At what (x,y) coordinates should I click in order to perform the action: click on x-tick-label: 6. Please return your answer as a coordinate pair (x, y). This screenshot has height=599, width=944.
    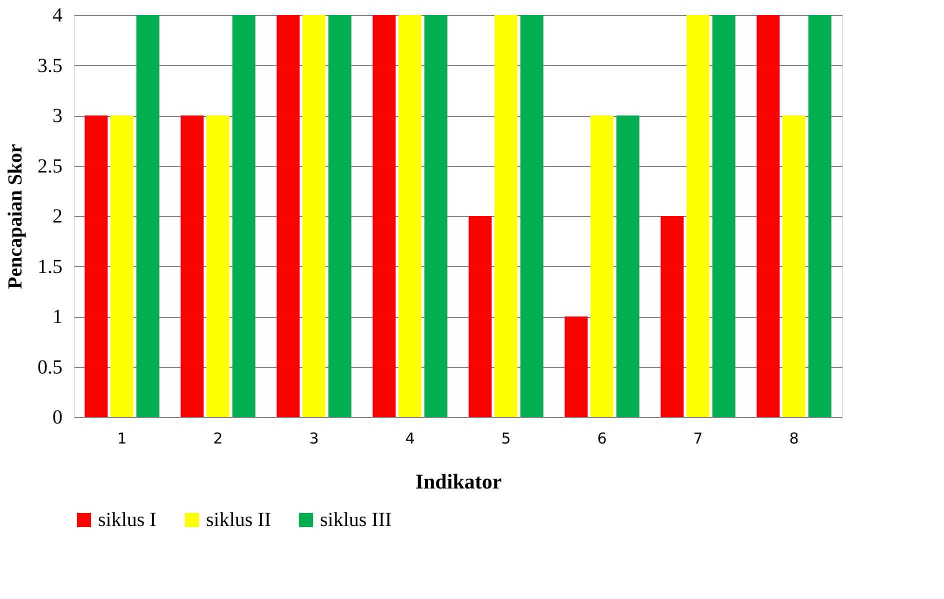
    Looking at the image, I should click on (602, 439).